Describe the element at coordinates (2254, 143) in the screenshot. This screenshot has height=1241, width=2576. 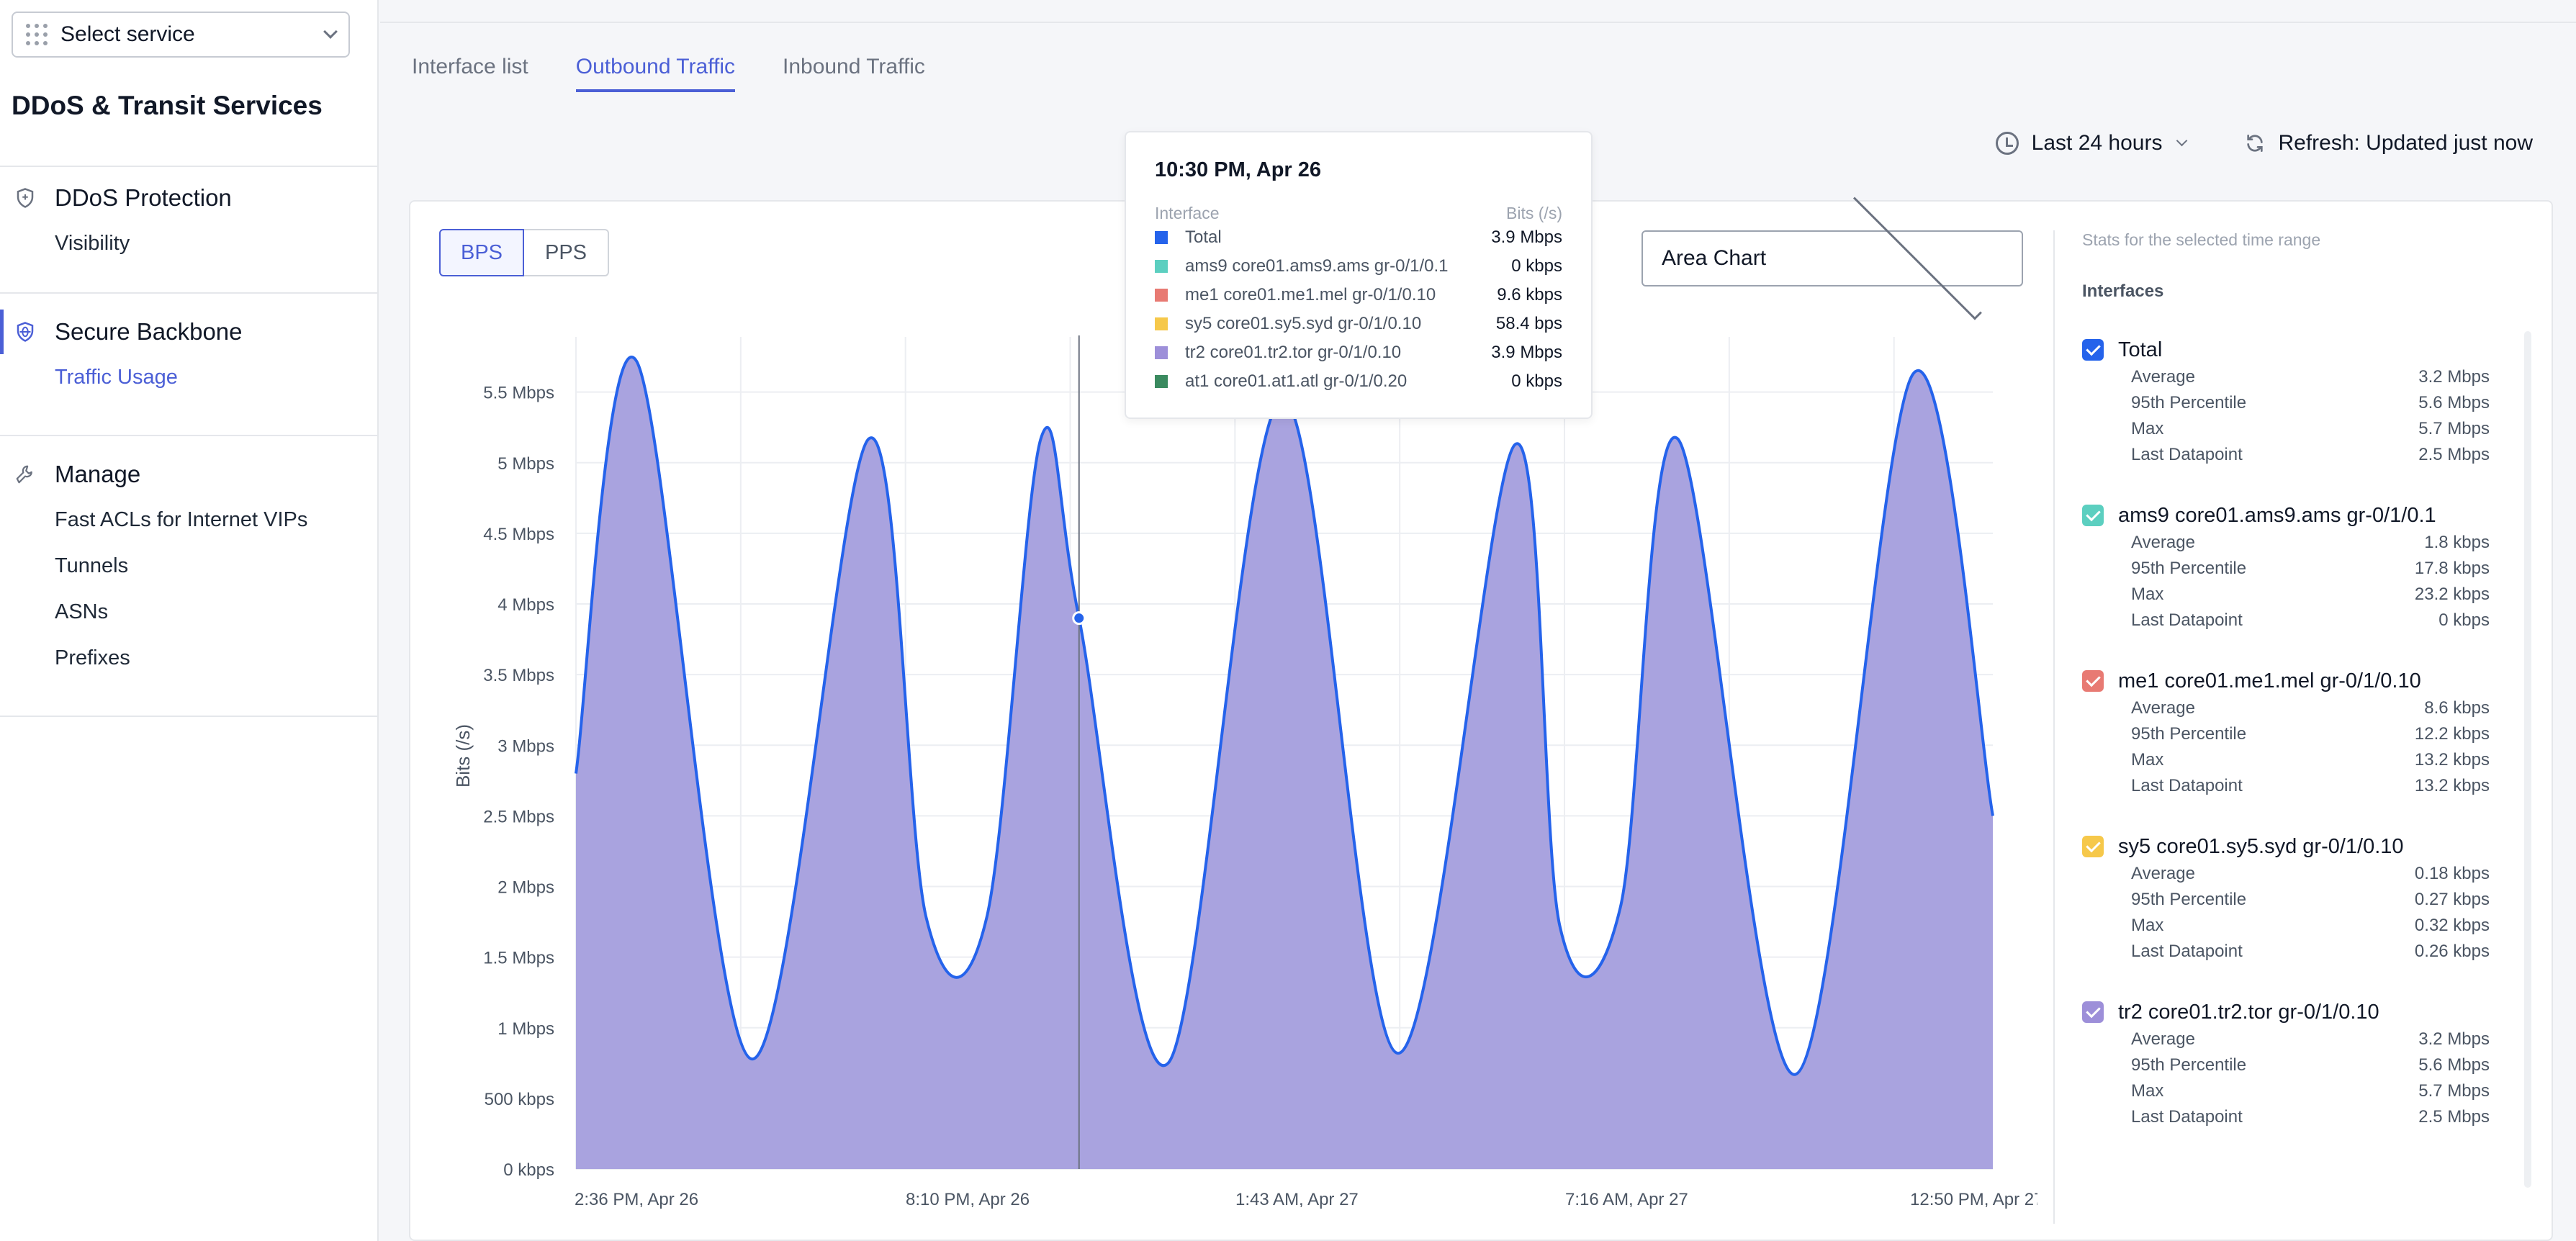
I see `refresh-icon` at that location.